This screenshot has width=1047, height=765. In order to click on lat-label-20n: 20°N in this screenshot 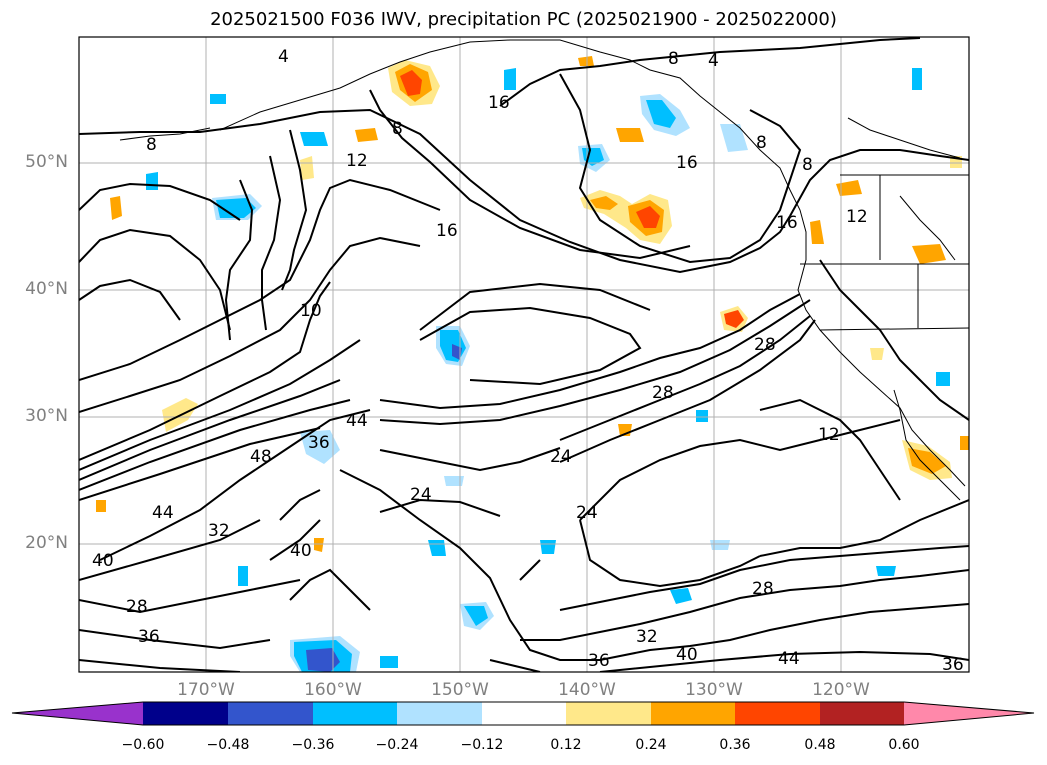, I will do `click(46, 543)`.